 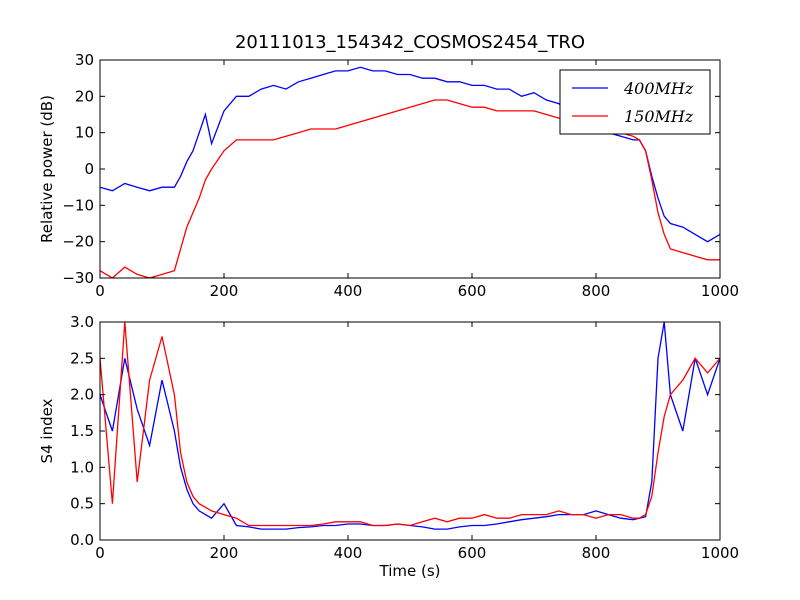 I want to click on y-tick-label: −30, so click(x=78, y=278).